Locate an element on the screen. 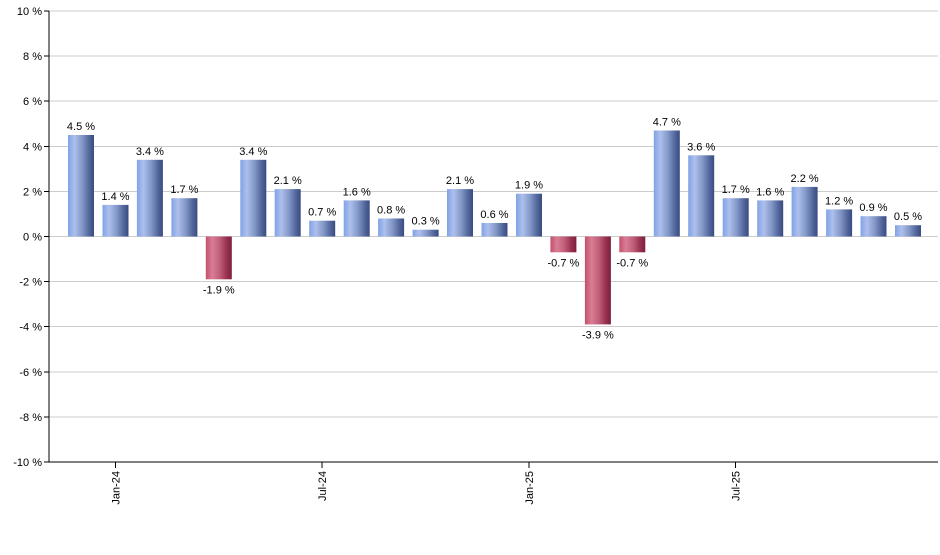  bar-value-label: 2.2 % is located at coordinates (805, 179).